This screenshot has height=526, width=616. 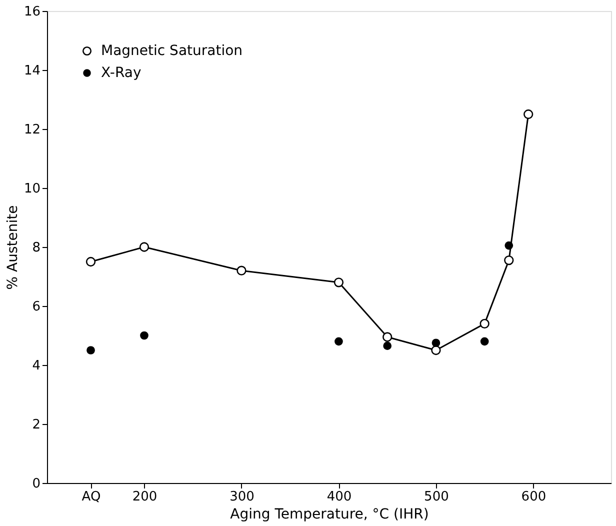 What do you see at coordinates (32, 71) in the screenshot?
I see `y-tick-label: 14` at bounding box center [32, 71].